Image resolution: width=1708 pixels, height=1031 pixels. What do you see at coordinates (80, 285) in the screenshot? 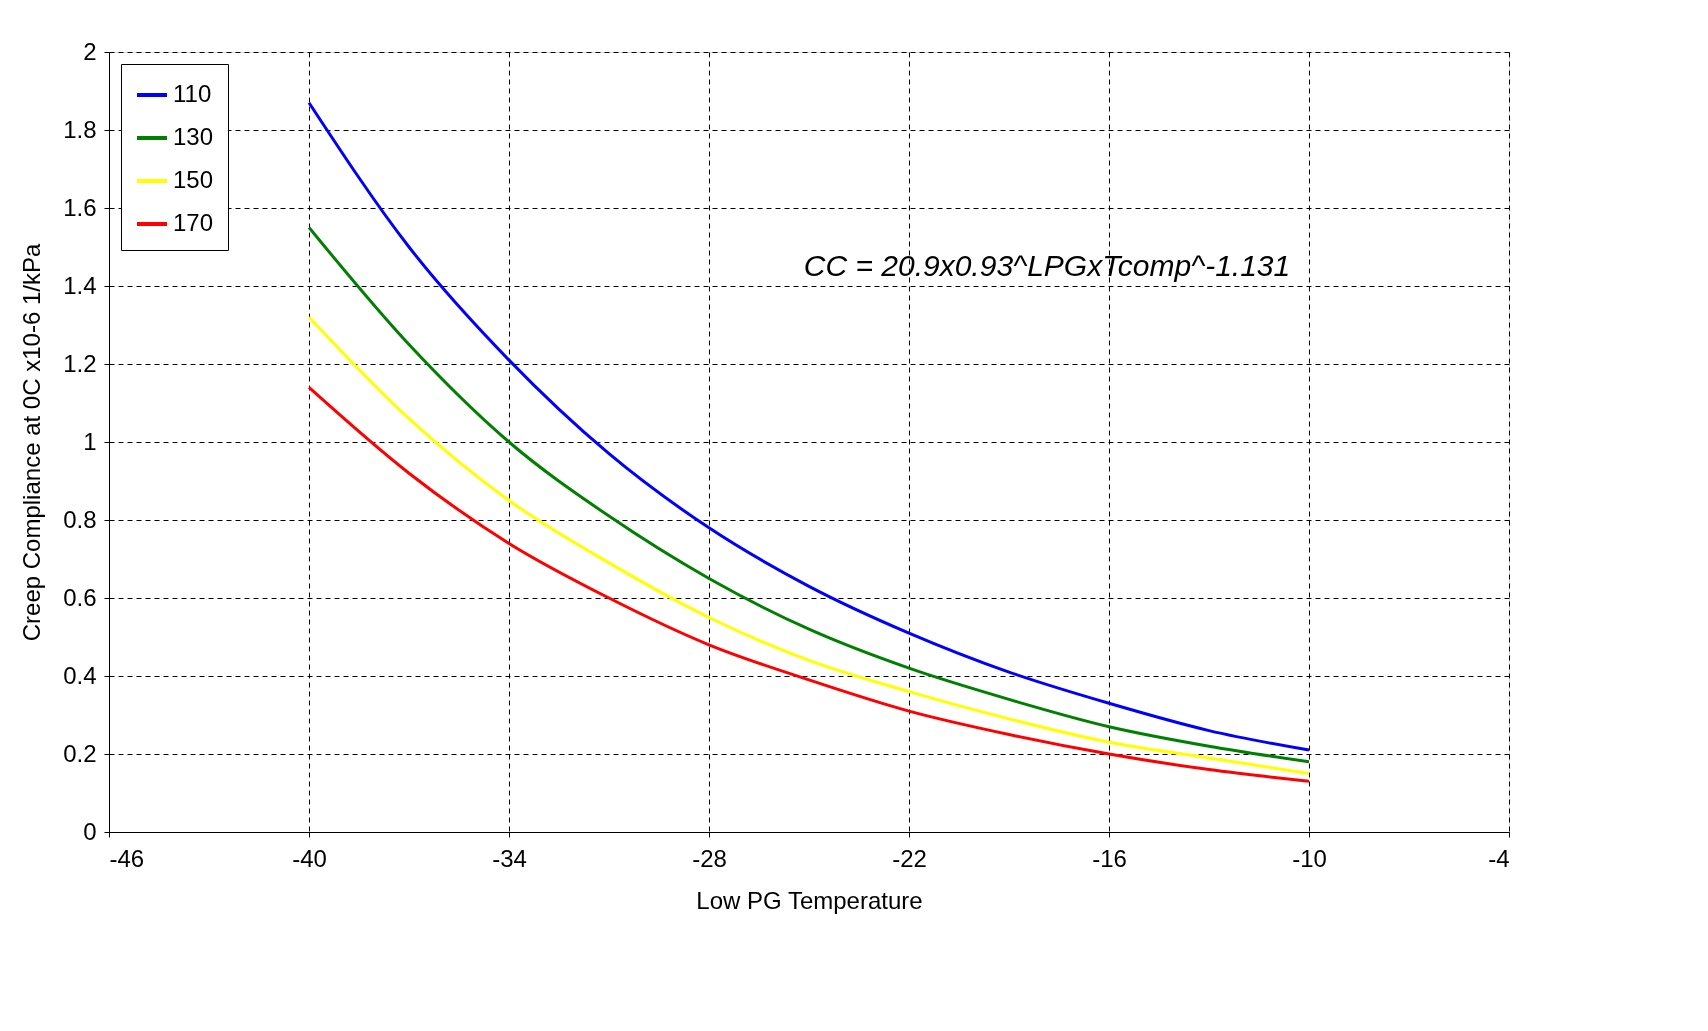
I see `y-tick-label: 1.4` at bounding box center [80, 285].